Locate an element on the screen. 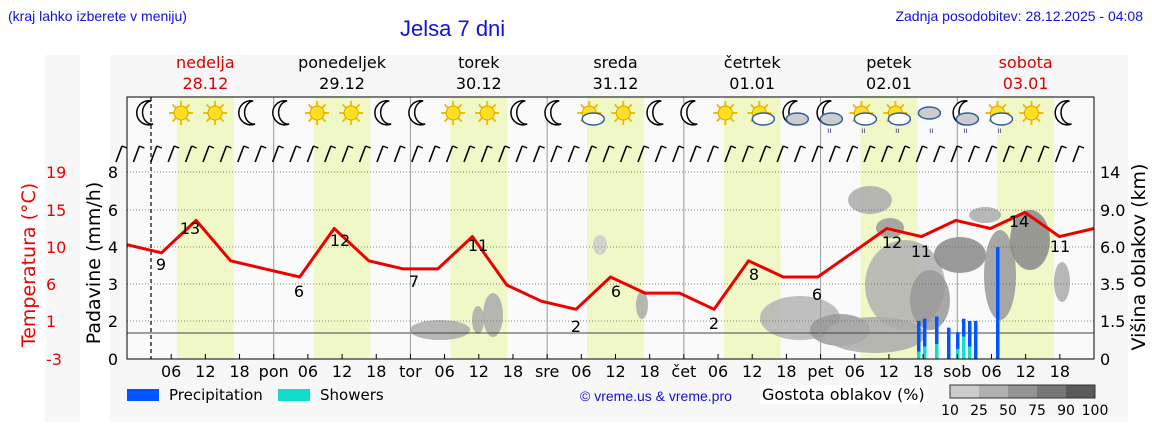  wind-barbs is located at coordinates (600, 154).